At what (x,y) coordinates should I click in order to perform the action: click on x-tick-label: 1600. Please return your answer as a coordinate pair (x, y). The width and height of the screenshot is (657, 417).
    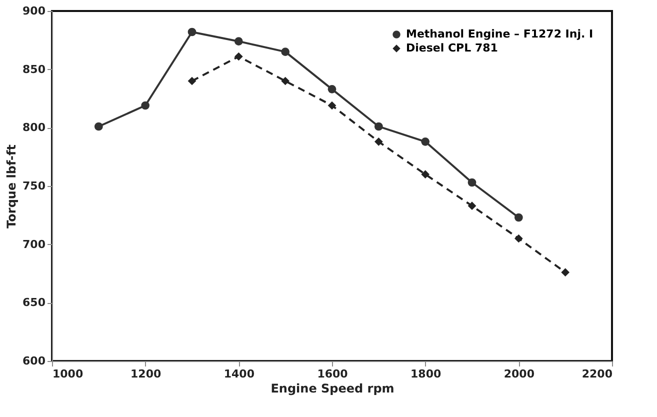
    Looking at the image, I should click on (332, 374).